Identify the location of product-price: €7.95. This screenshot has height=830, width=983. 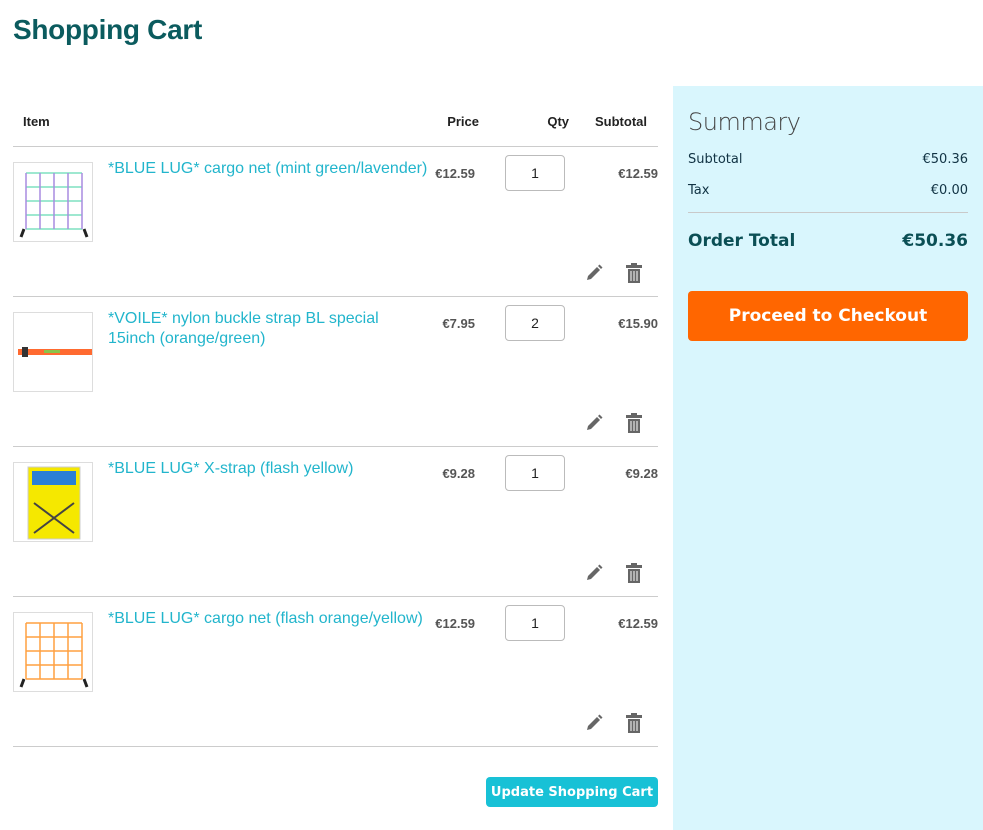
(458, 323).